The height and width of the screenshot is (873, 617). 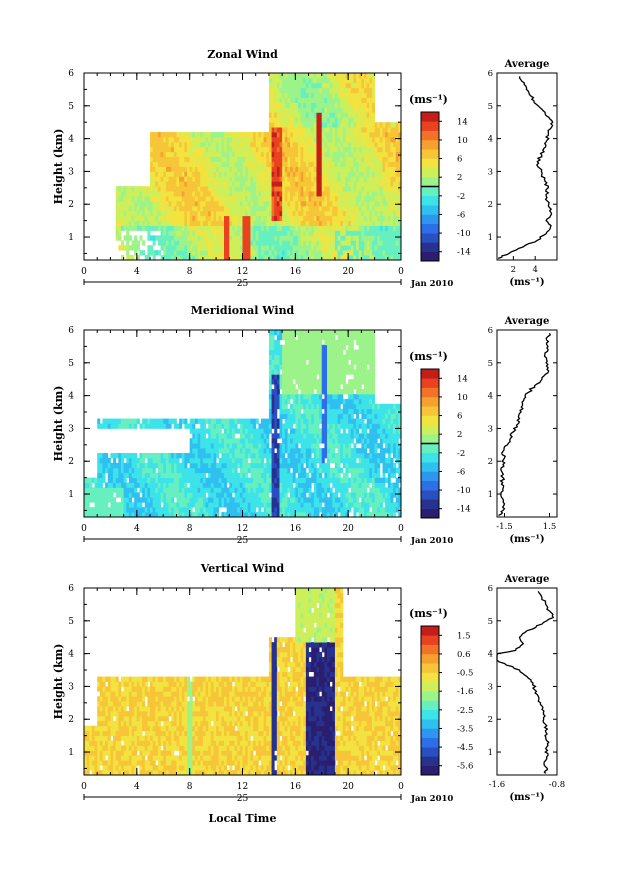 I want to click on average-profile-line, so click(x=525, y=167).